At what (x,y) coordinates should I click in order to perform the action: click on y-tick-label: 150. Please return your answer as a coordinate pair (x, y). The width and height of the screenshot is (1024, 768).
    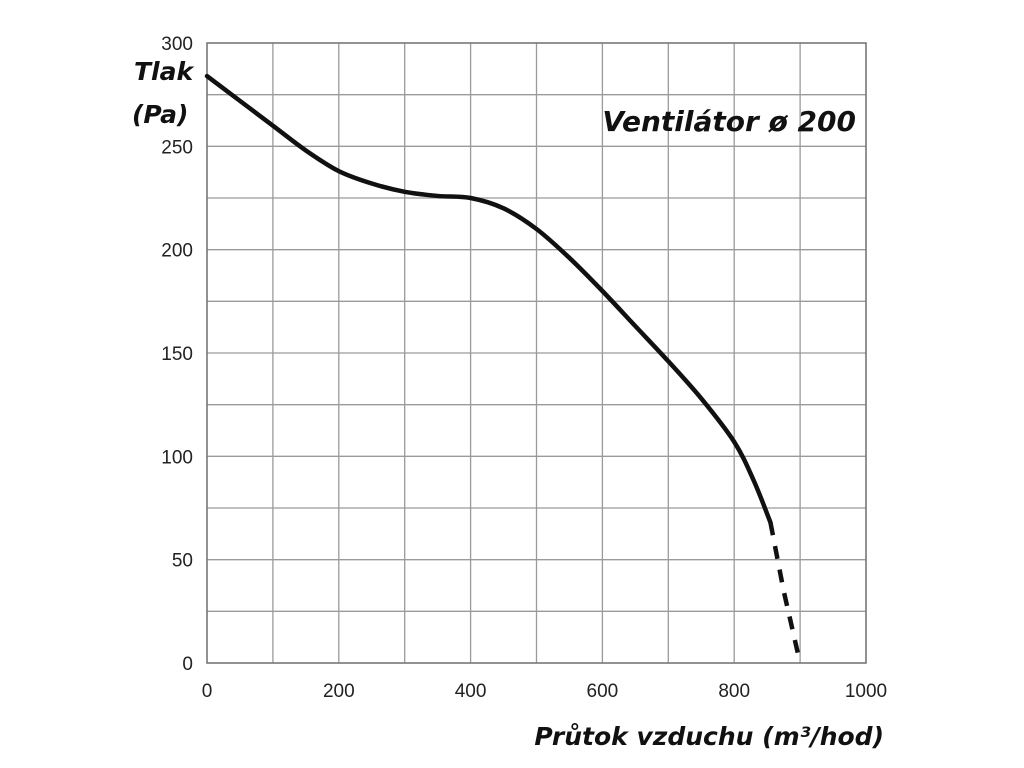
    Looking at the image, I should click on (177, 354).